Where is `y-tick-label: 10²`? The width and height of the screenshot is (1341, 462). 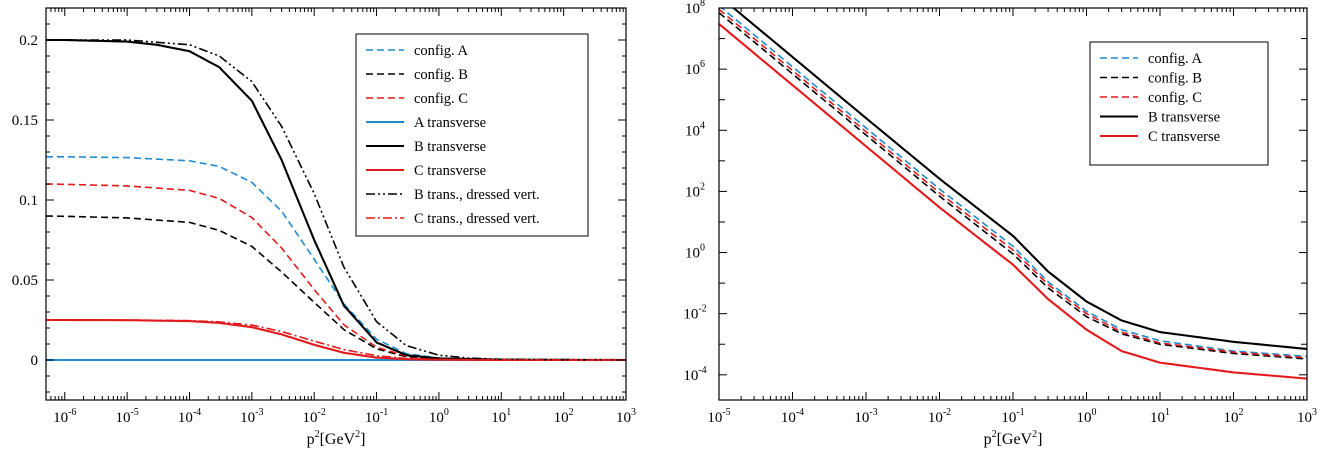
y-tick-label: 10² is located at coordinates (695, 190).